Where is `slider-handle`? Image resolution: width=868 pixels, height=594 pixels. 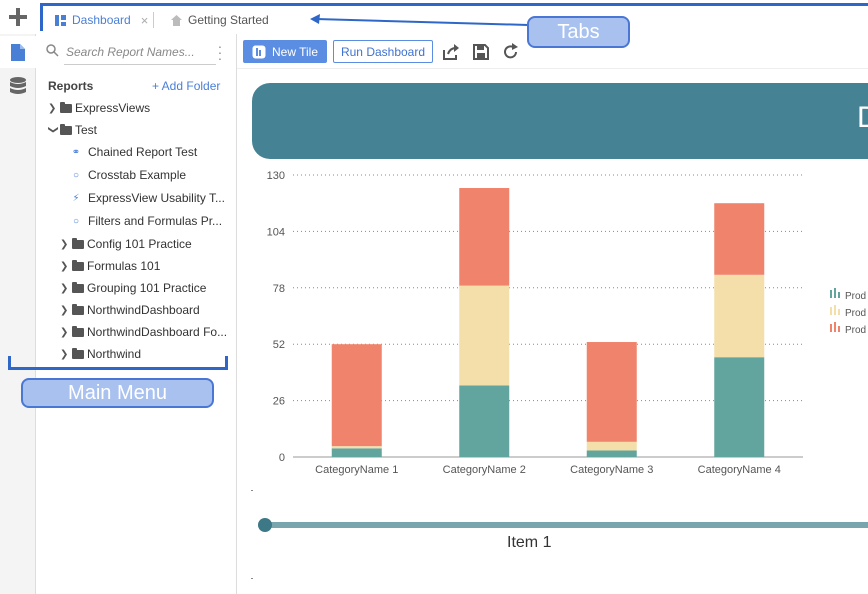 slider-handle is located at coordinates (265, 525).